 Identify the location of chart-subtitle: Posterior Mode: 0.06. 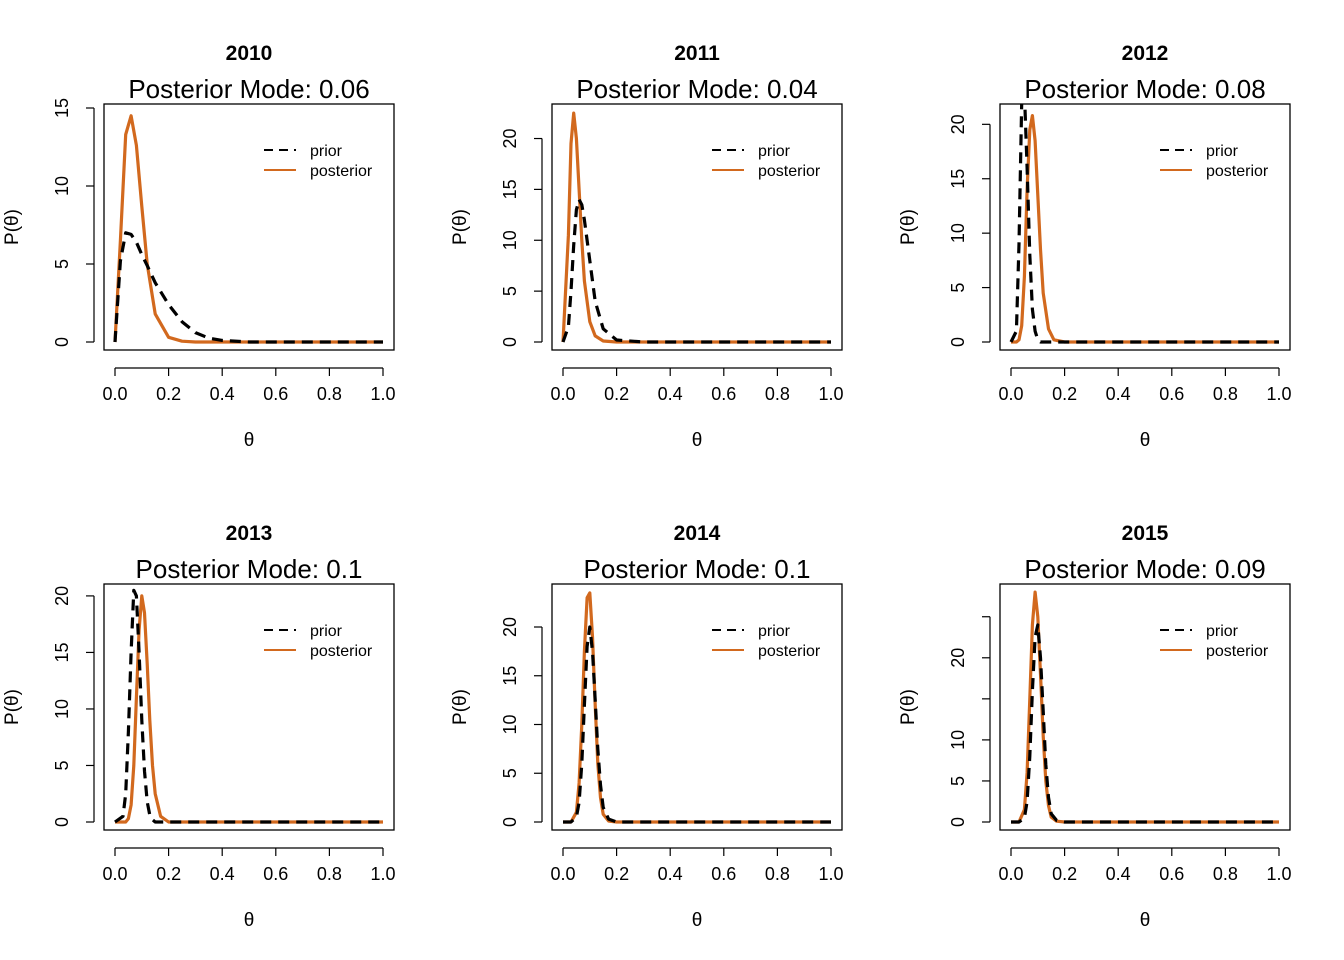
(248, 89).